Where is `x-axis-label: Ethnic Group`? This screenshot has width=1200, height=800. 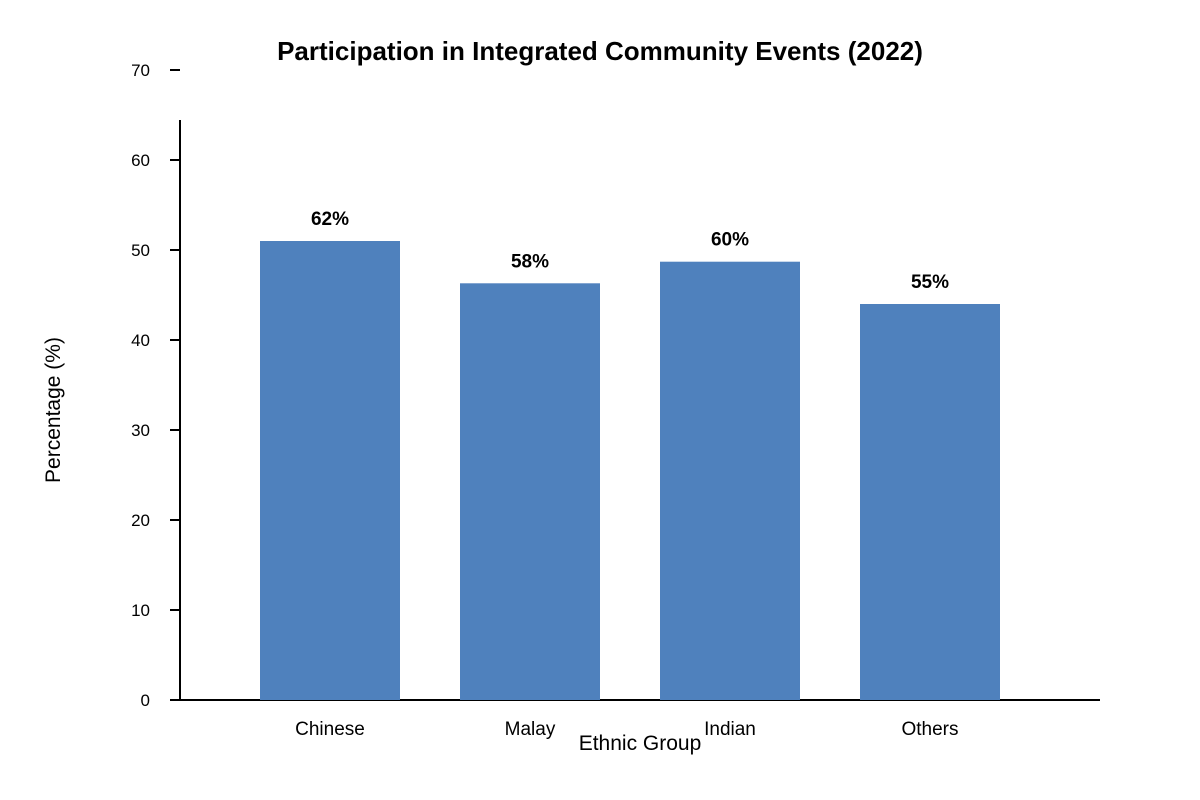
x-axis-label: Ethnic Group is located at coordinates (640, 743).